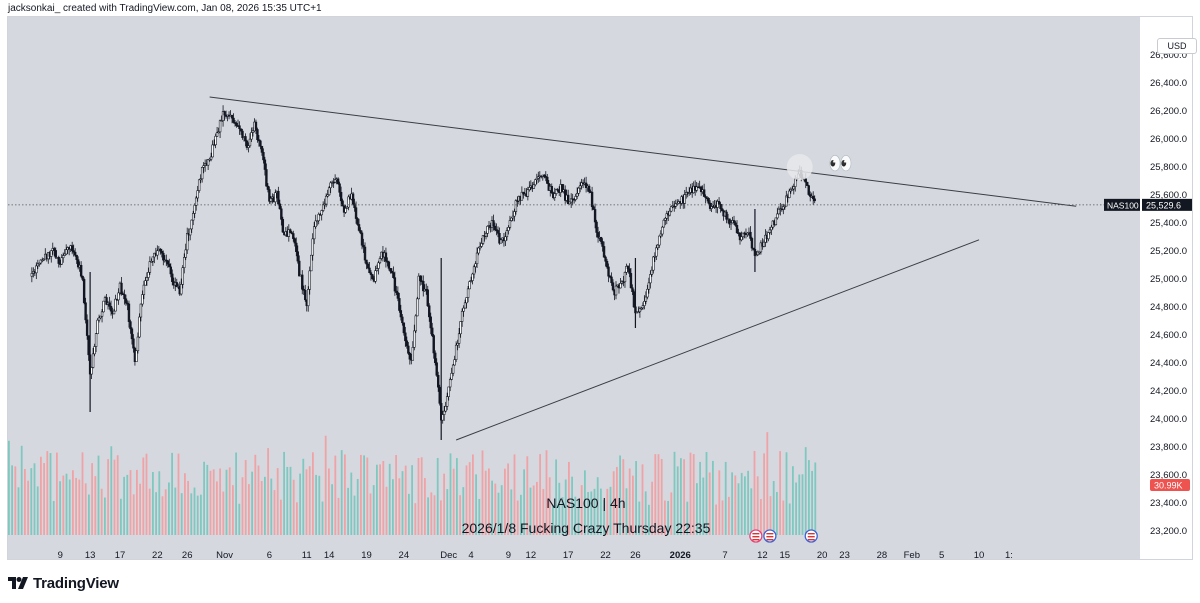  What do you see at coordinates (224, 554) in the screenshot?
I see `time-tick-label: Nov` at bounding box center [224, 554].